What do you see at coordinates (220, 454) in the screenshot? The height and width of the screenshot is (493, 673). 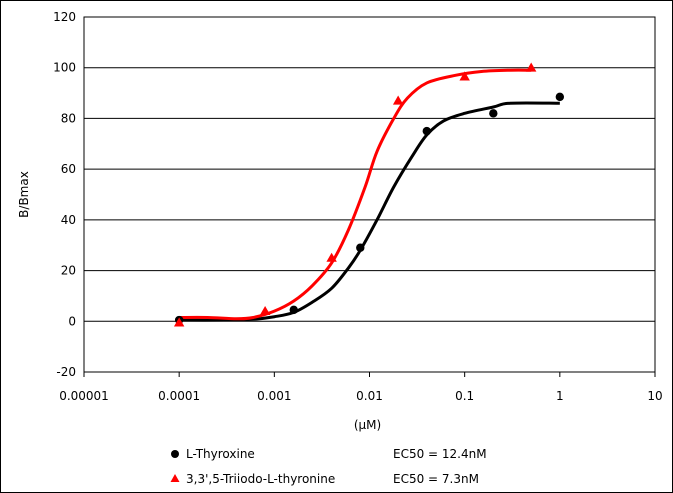 I see `legend-label-l-thyroxine: L-Thyroxine` at bounding box center [220, 454].